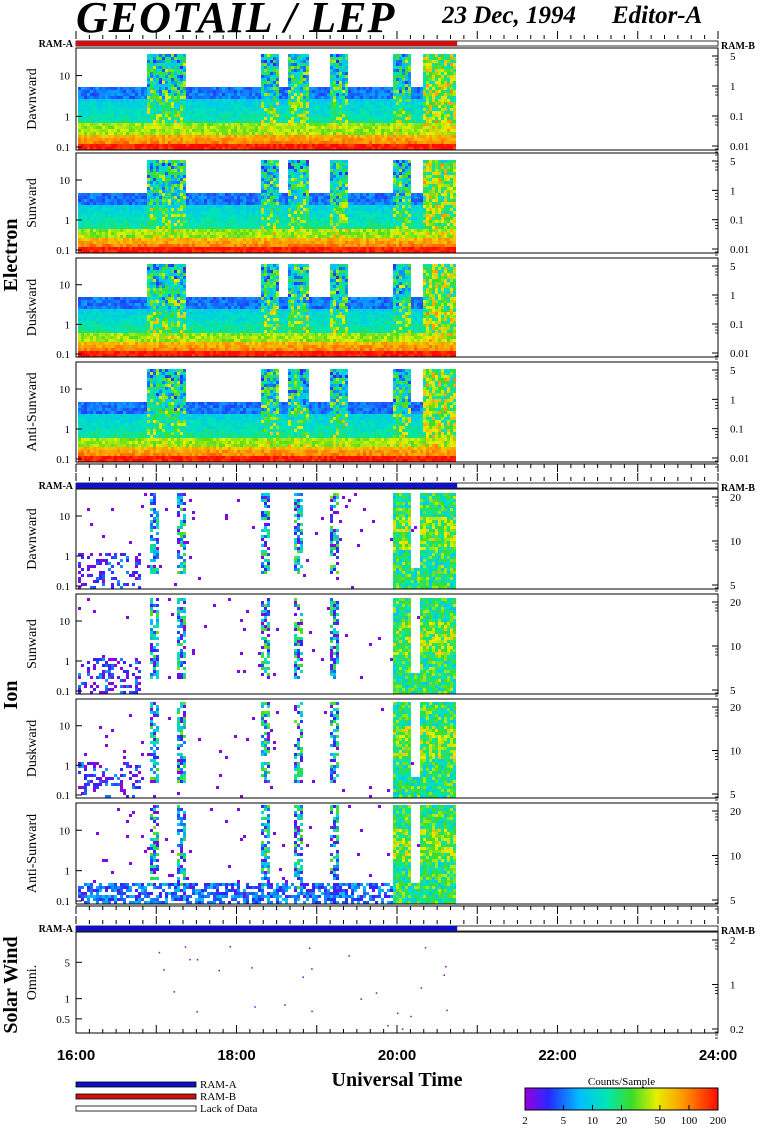 The height and width of the screenshot is (1128, 762). What do you see at coordinates (660, 1121) in the screenshot?
I see `colorbar-tick: 50` at bounding box center [660, 1121].